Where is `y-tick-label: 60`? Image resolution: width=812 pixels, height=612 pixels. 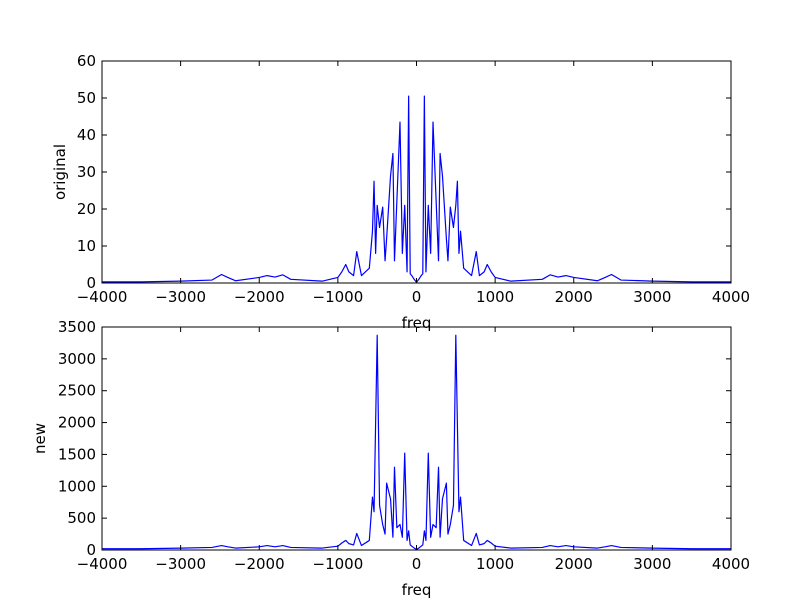
y-tick-label: 60 is located at coordinates (86, 61).